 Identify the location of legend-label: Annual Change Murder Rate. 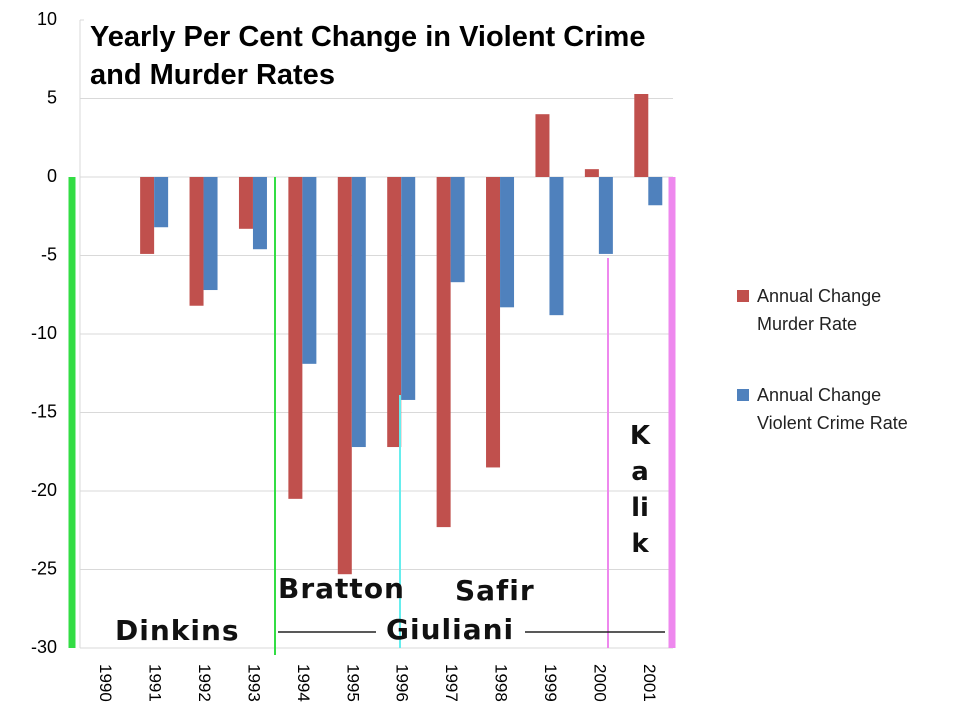
(819, 310).